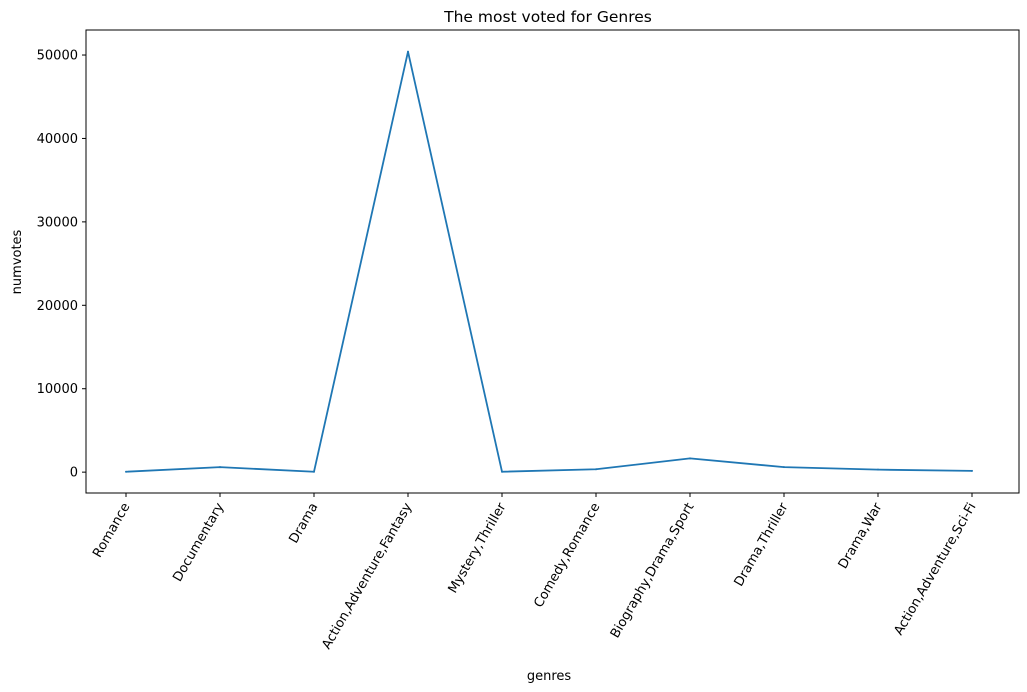  I want to click on y-tick-label: 20000, so click(57, 306).